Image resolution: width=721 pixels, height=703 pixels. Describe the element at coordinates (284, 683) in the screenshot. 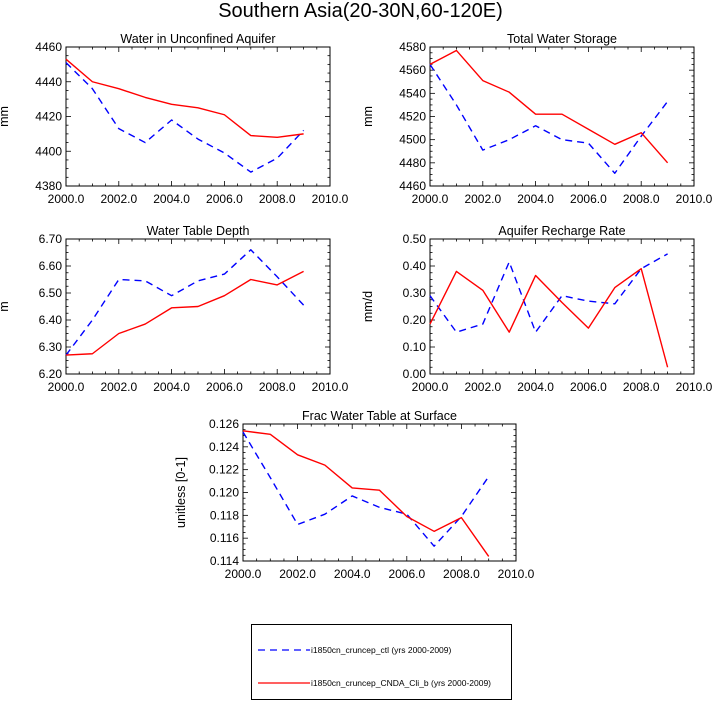

I see `legend-swatch-cnda` at that location.